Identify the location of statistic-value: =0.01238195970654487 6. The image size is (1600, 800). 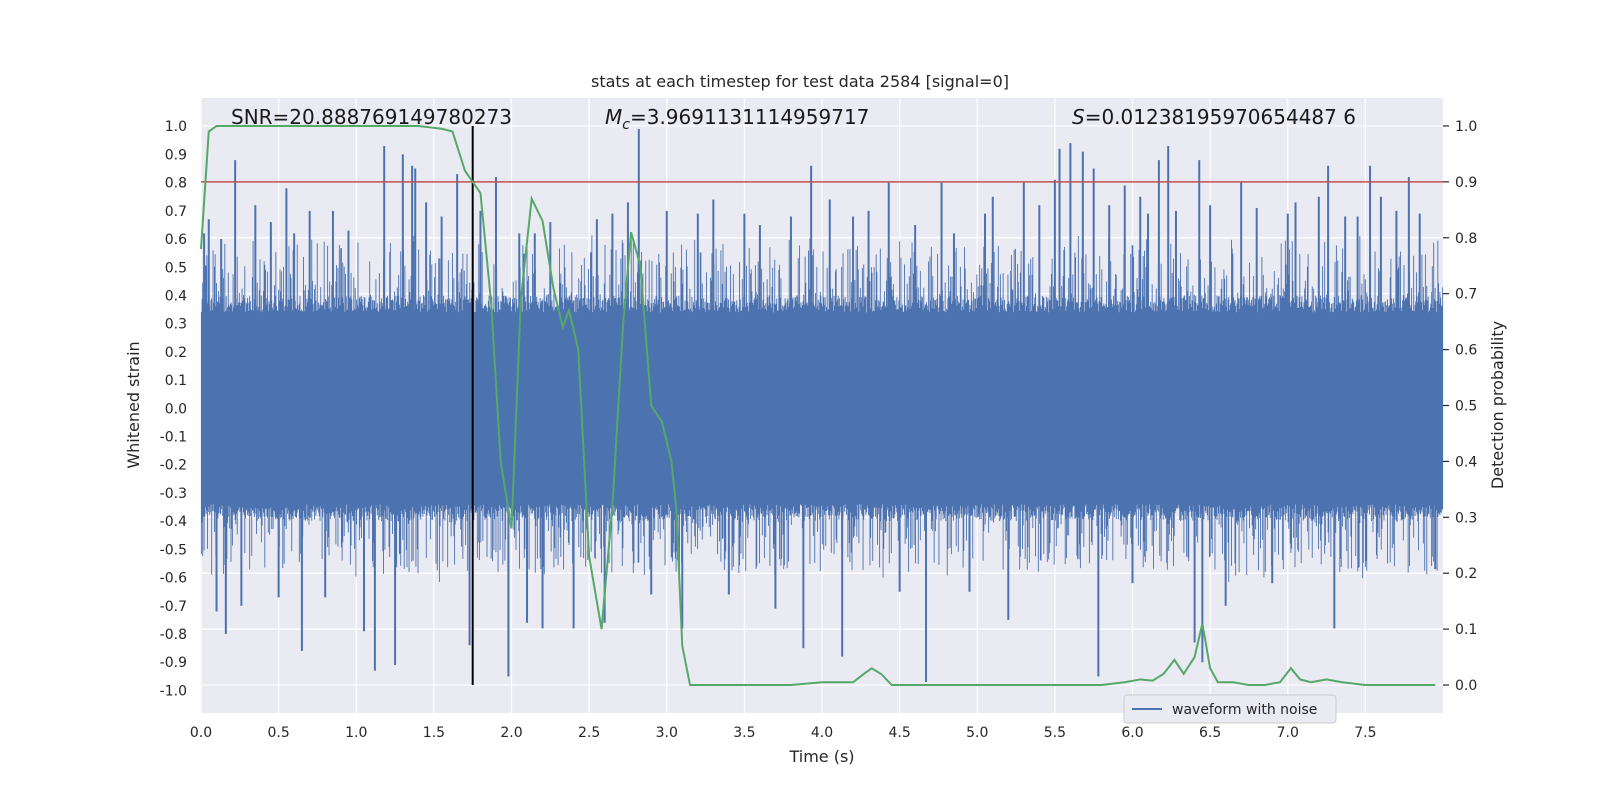
(1220, 117).